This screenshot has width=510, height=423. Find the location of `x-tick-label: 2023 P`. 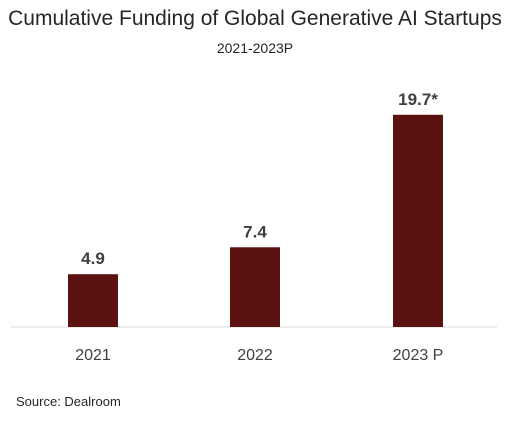

x-tick-label: 2023 P is located at coordinates (418, 355).